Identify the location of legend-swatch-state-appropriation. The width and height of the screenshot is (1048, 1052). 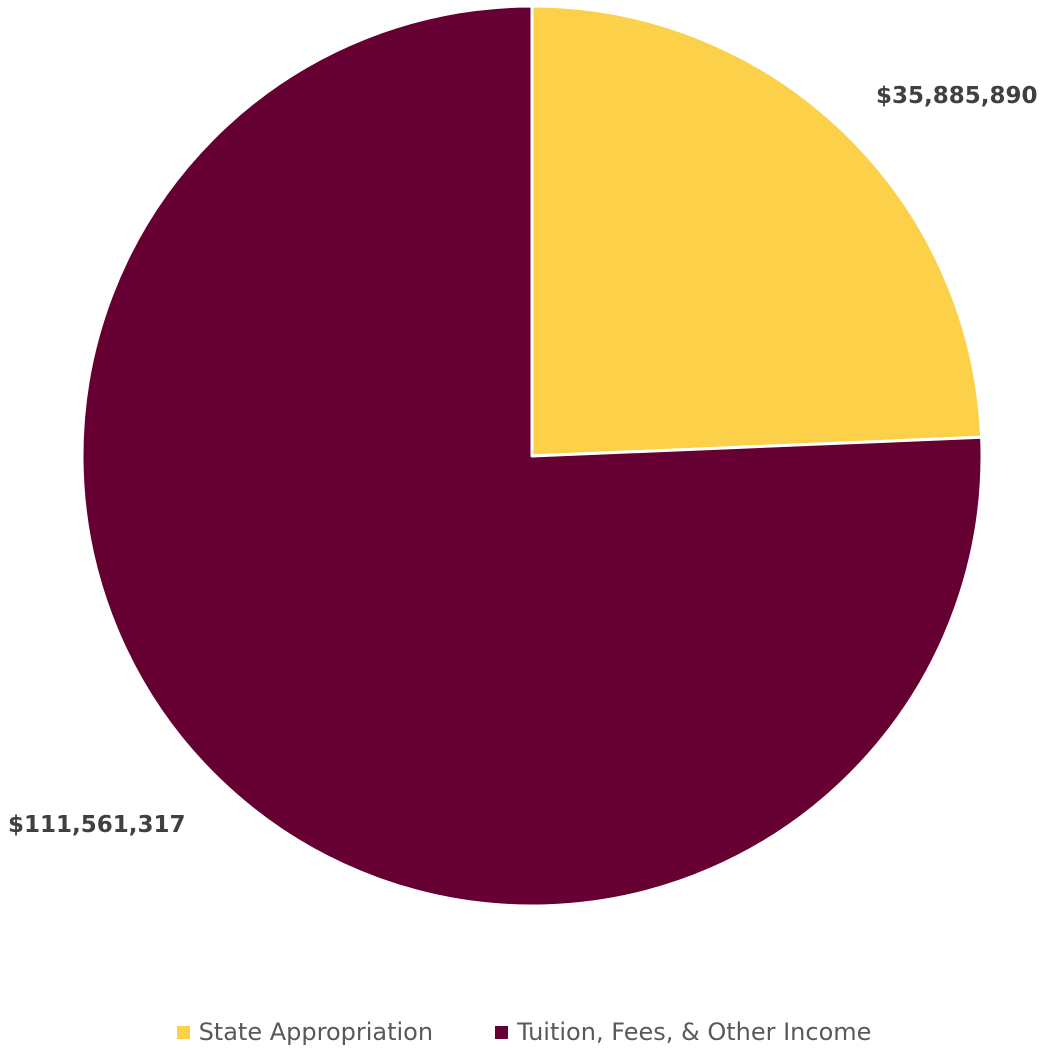
(183, 1032).